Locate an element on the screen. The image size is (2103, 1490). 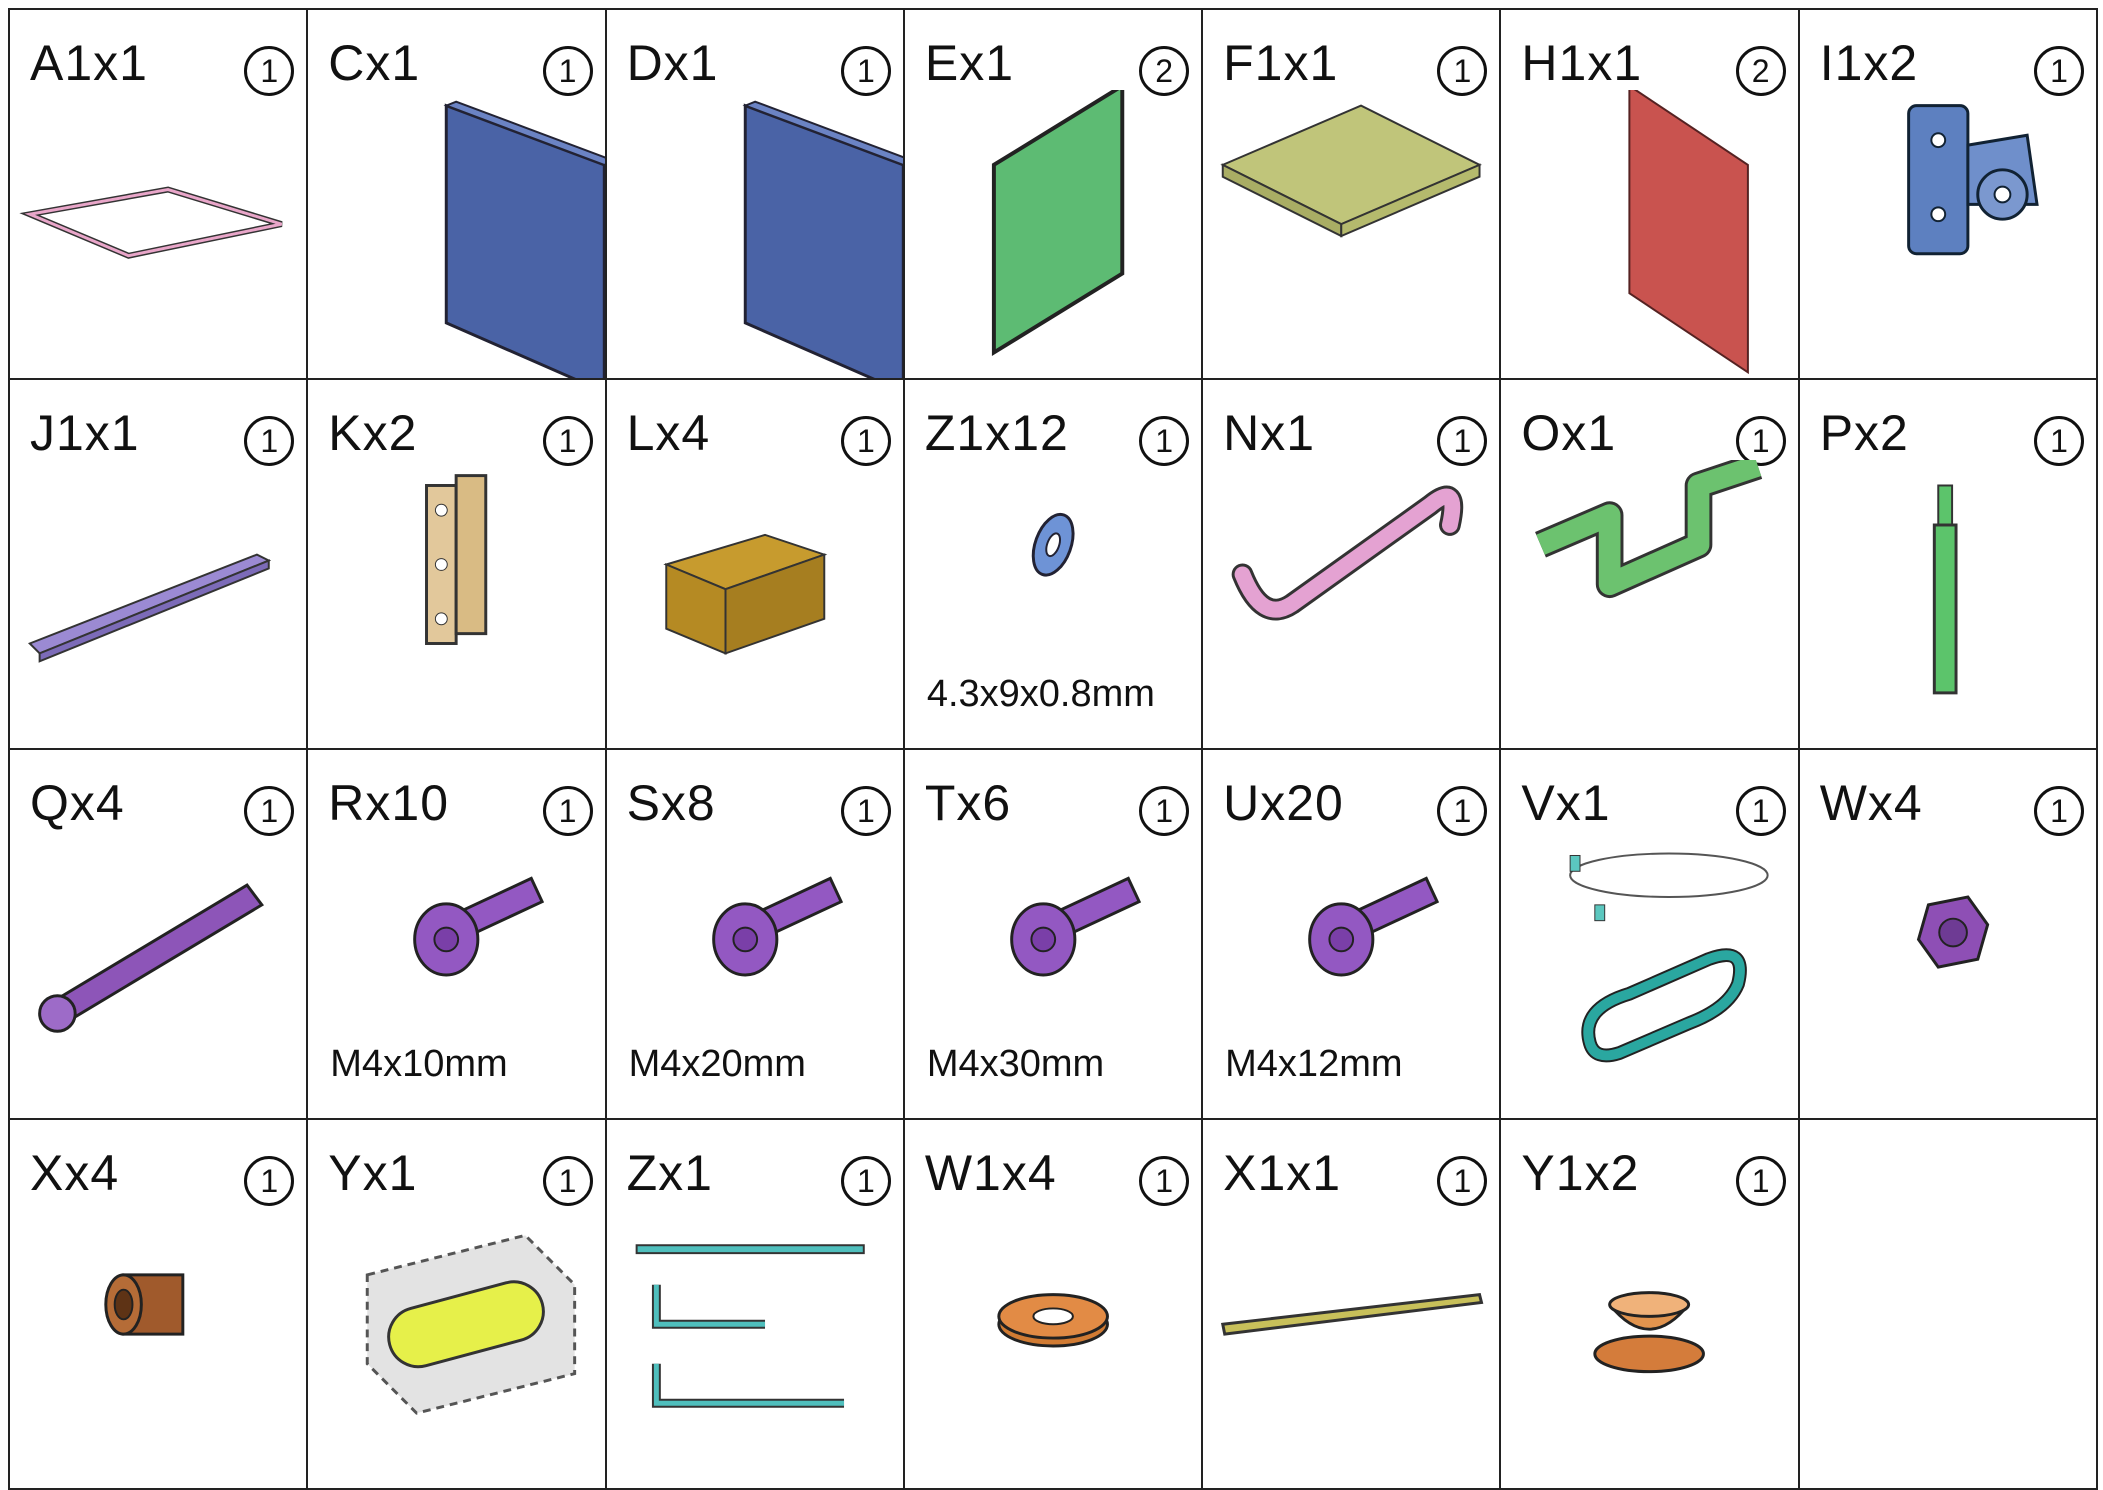
nut-icon is located at coordinates (1948, 974).